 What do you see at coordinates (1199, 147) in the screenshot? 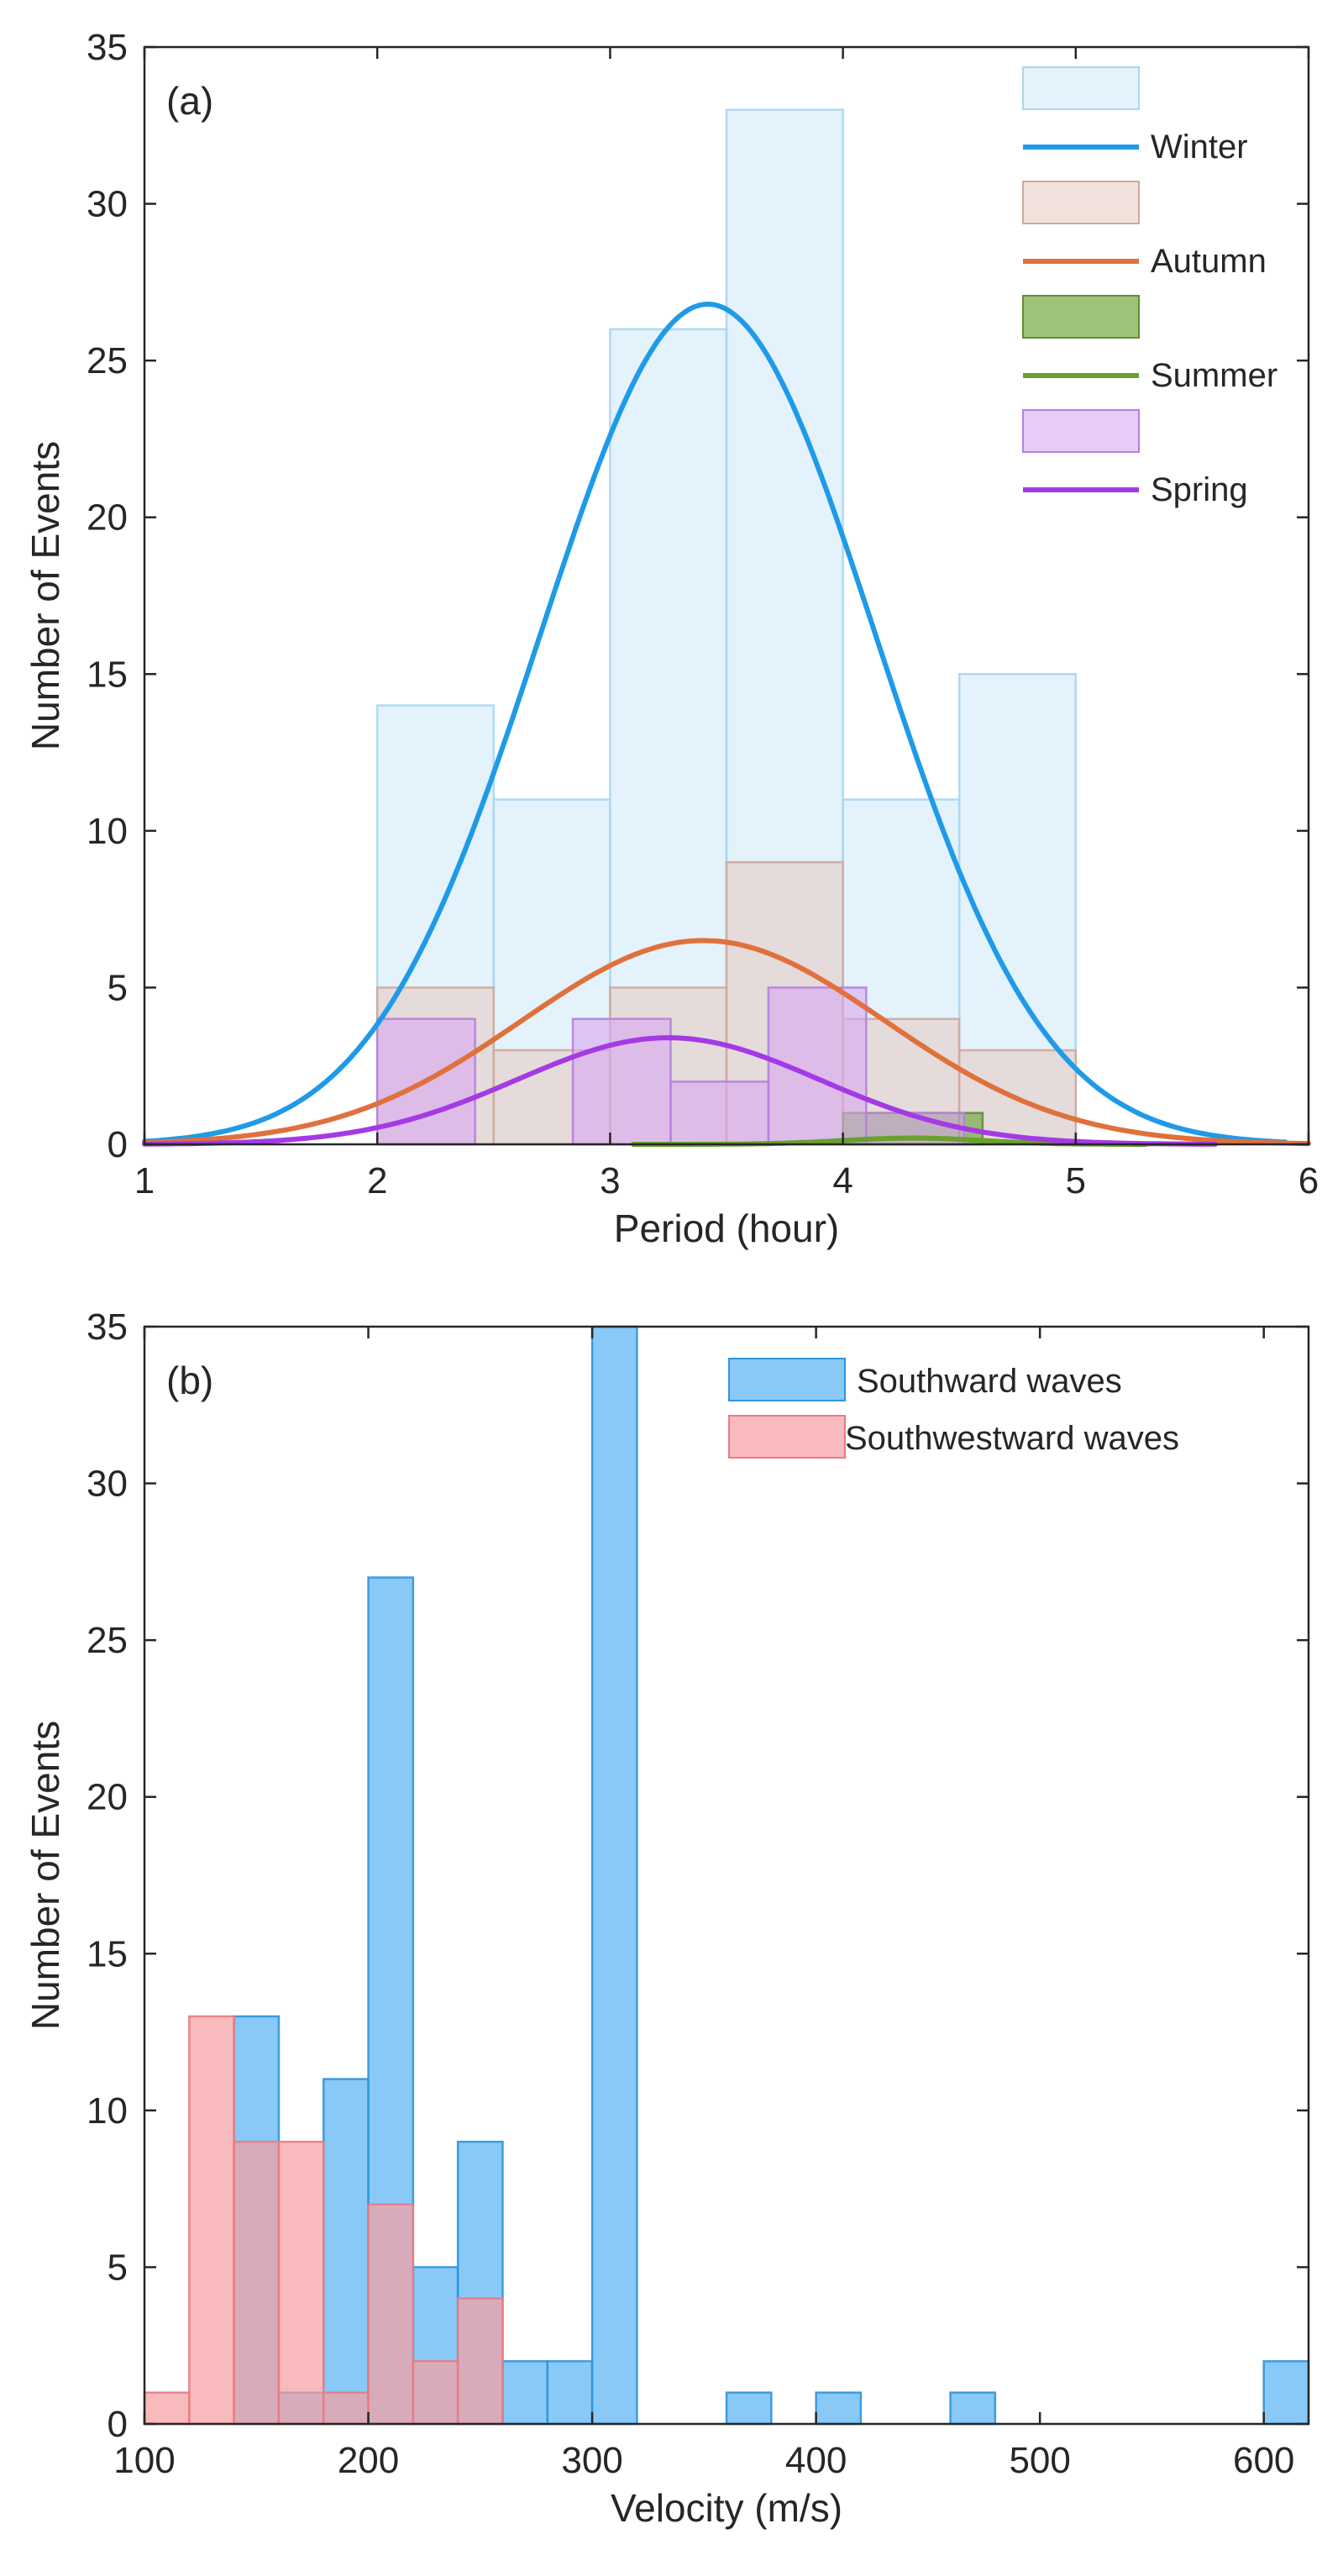
I see `legend-label-winter: Winter` at bounding box center [1199, 147].